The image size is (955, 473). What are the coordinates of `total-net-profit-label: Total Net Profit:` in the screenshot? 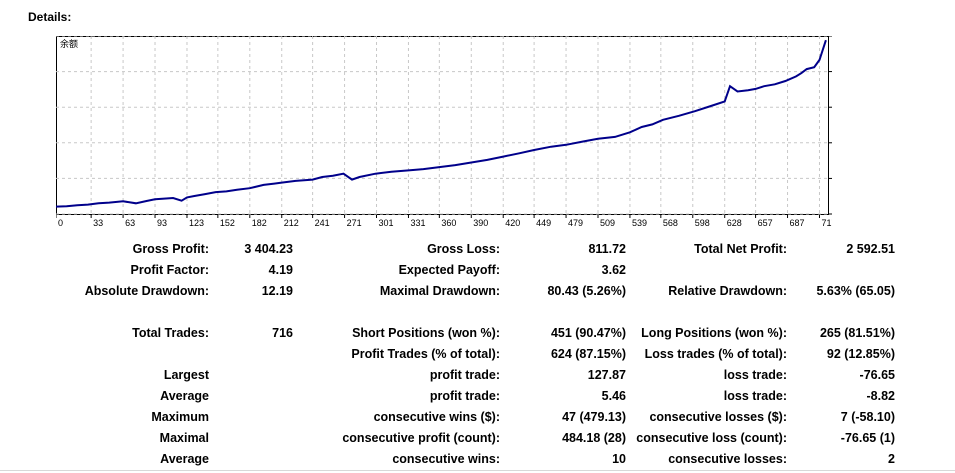 It's located at (740, 249).